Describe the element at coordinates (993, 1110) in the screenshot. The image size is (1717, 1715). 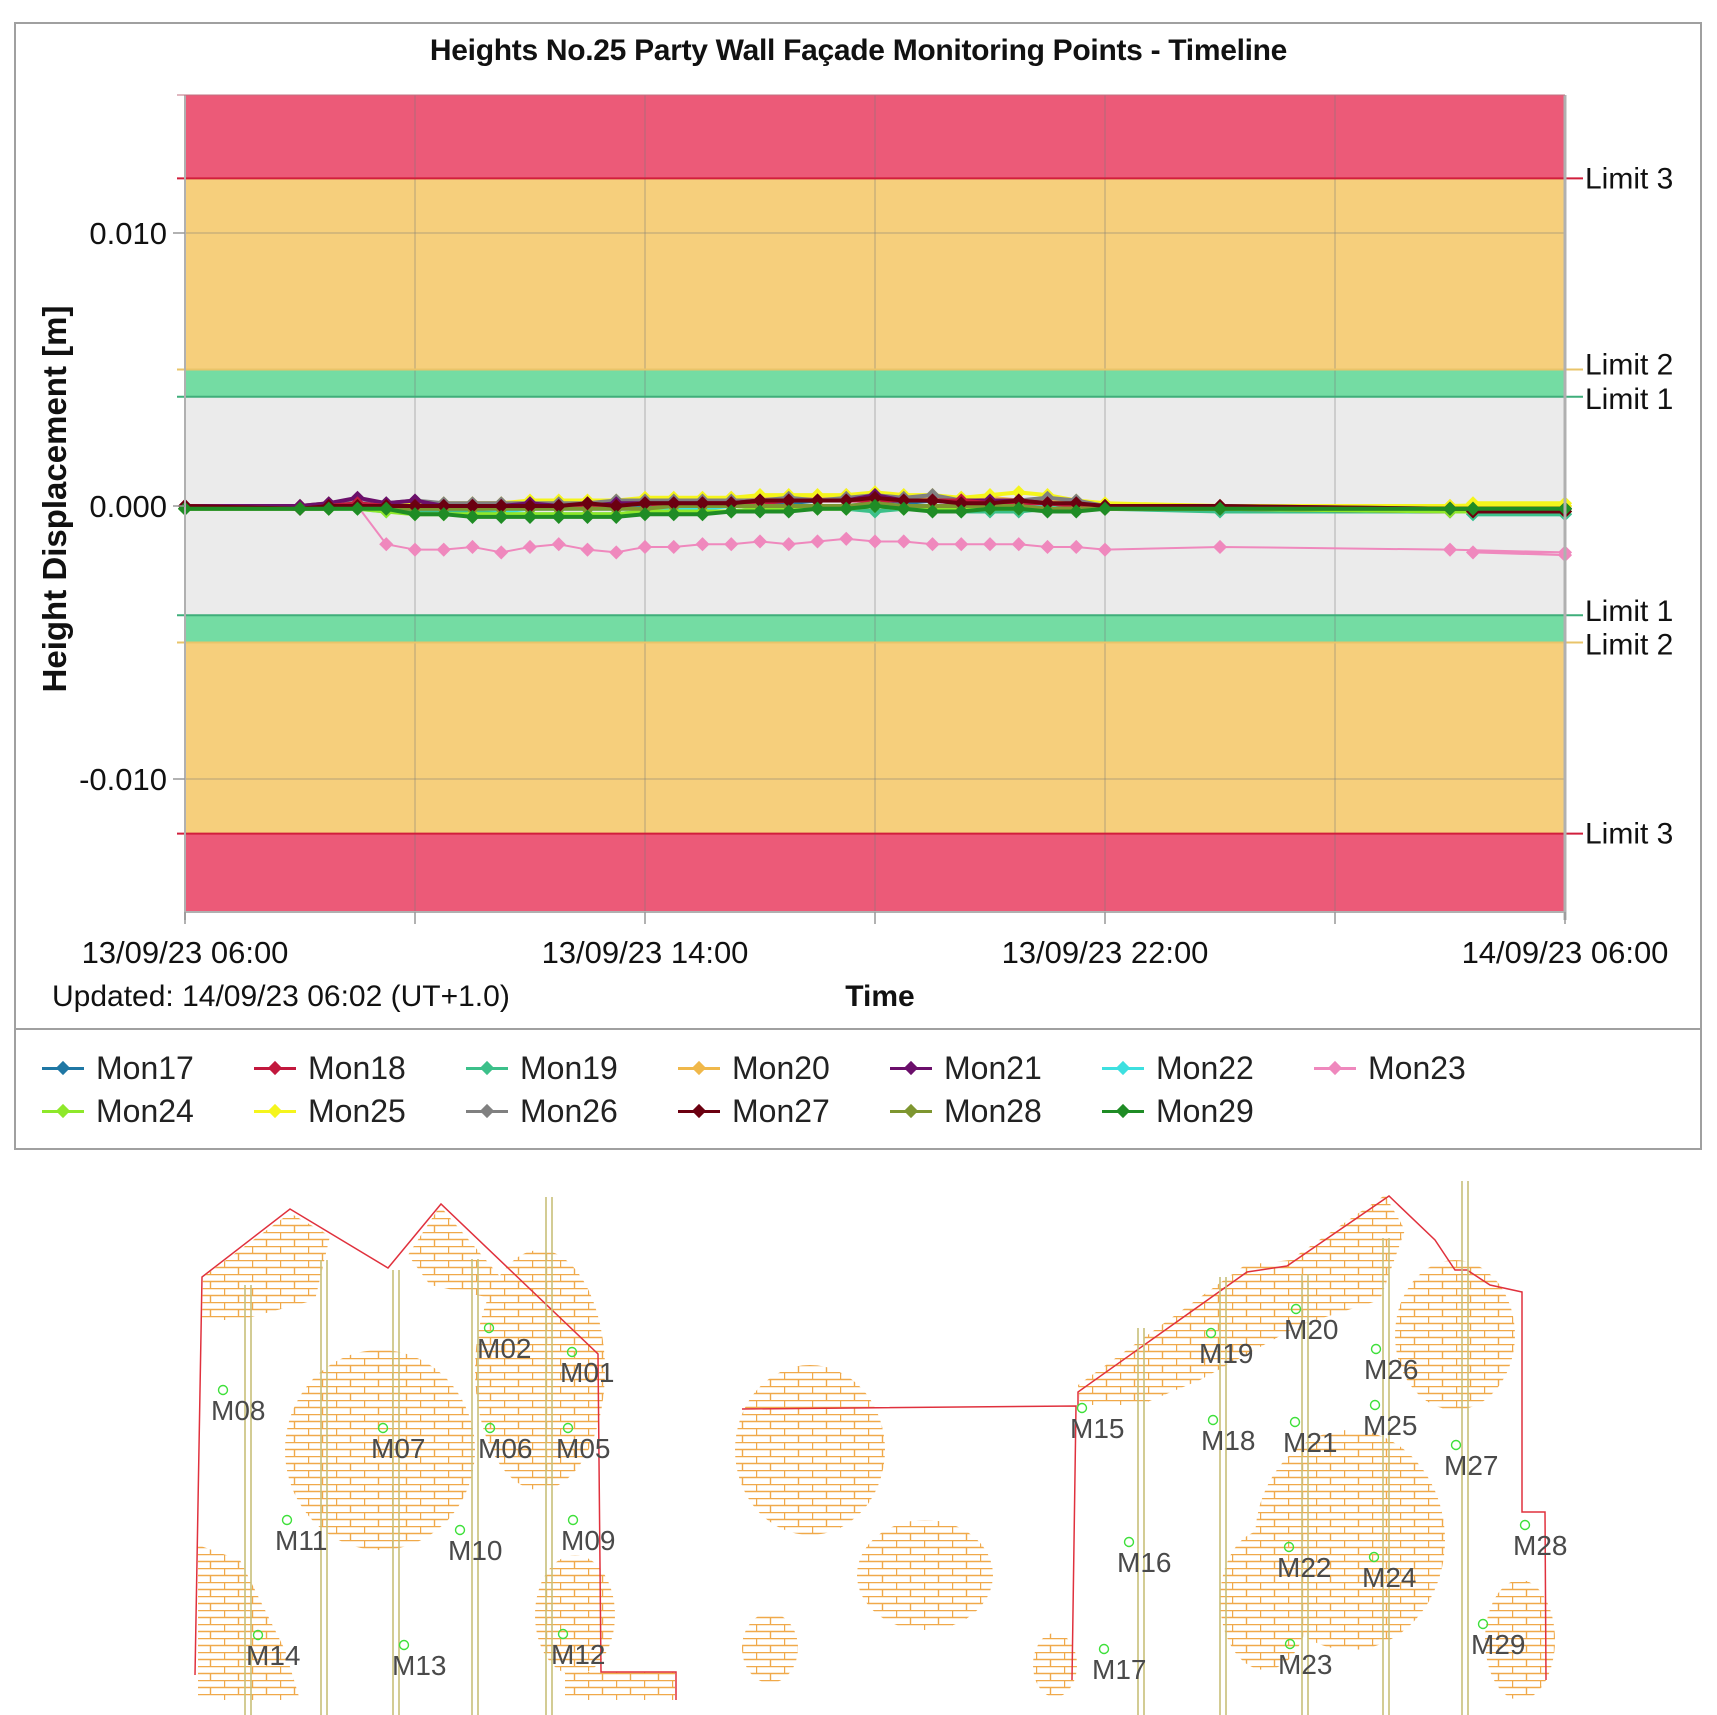
I see `legend-label: Mon28` at that location.